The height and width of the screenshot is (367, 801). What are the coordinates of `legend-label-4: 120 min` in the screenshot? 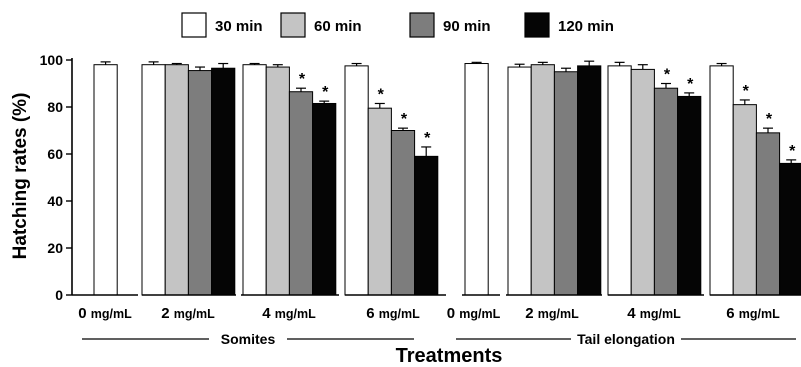 It's located at (586, 26).